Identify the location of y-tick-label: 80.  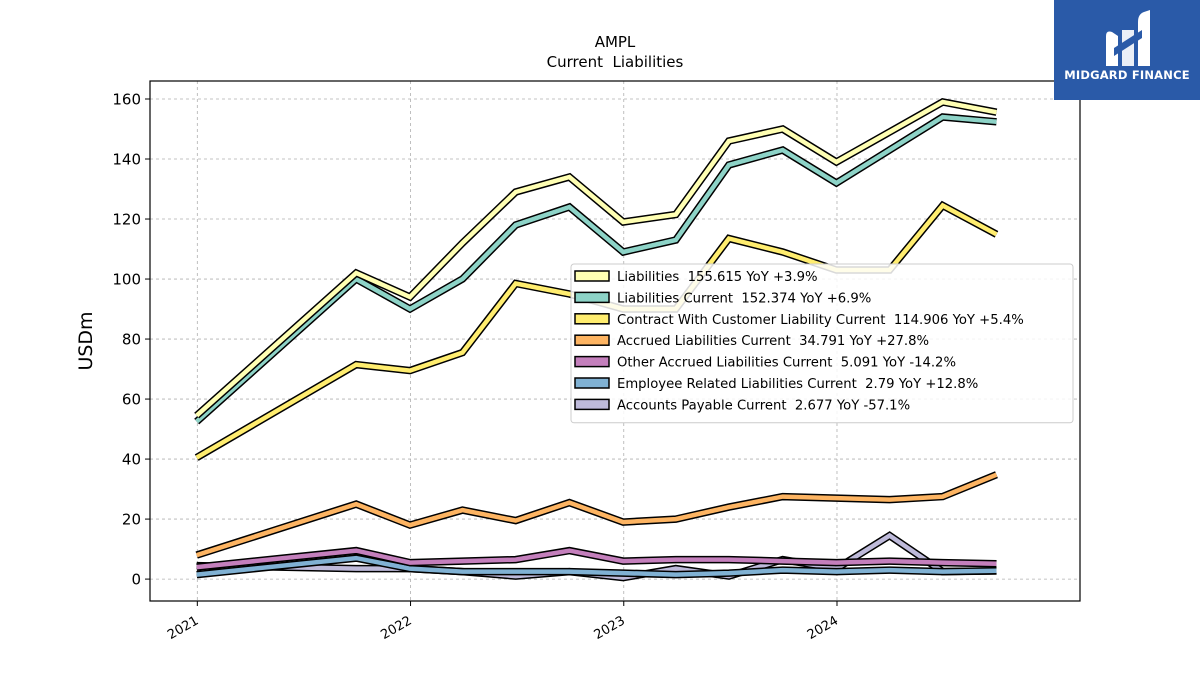
(131, 340).